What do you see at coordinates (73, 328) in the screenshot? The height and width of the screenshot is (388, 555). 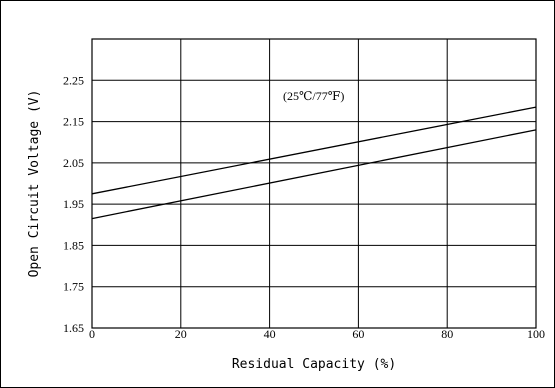 I see `y-tick-label: 1.65` at bounding box center [73, 328].